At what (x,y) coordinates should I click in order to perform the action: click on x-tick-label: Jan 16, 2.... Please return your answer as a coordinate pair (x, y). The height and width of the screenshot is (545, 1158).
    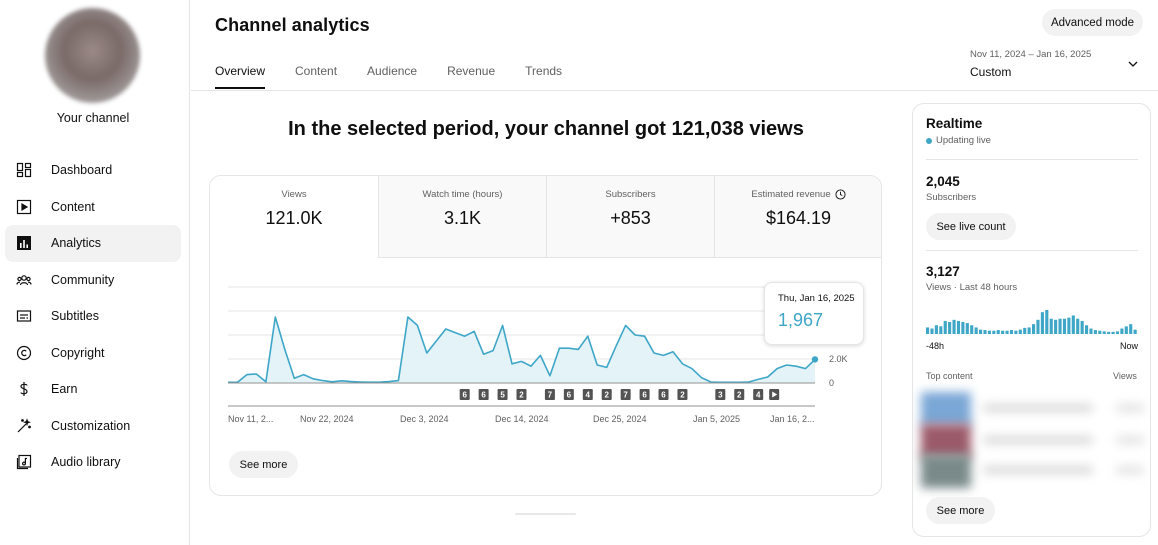
    Looking at the image, I should click on (792, 419).